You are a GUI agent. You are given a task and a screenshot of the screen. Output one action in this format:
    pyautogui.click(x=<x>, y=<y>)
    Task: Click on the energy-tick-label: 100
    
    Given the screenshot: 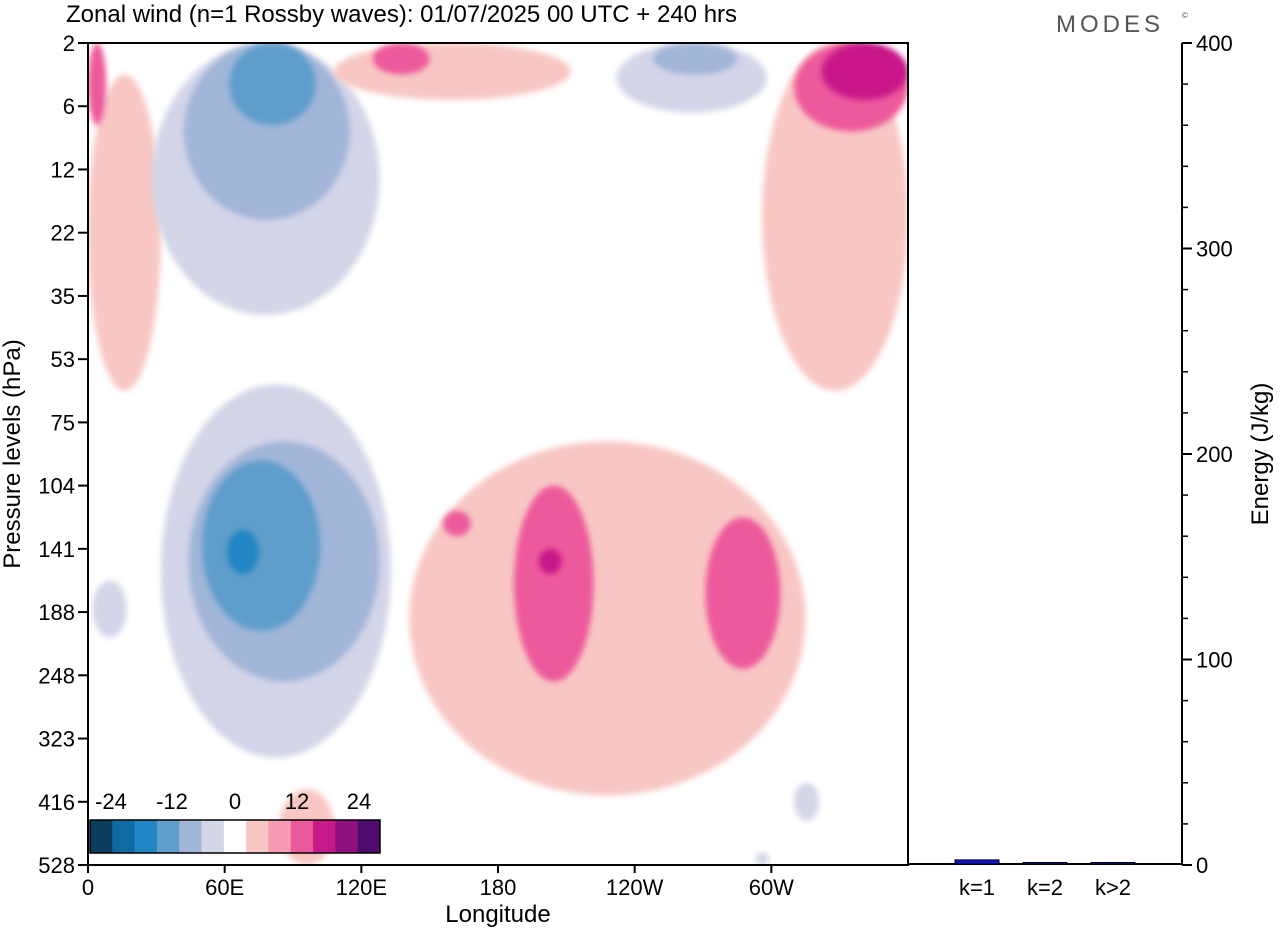 What is the action you would take?
    pyautogui.click(x=1214, y=660)
    